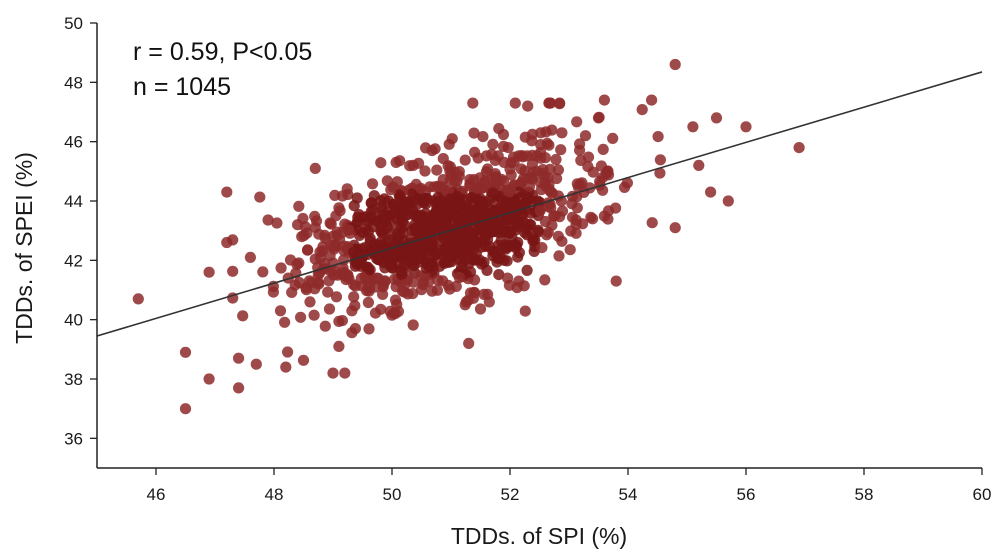  What do you see at coordinates (156, 494) in the screenshot?
I see `x-tick-label: 46` at bounding box center [156, 494].